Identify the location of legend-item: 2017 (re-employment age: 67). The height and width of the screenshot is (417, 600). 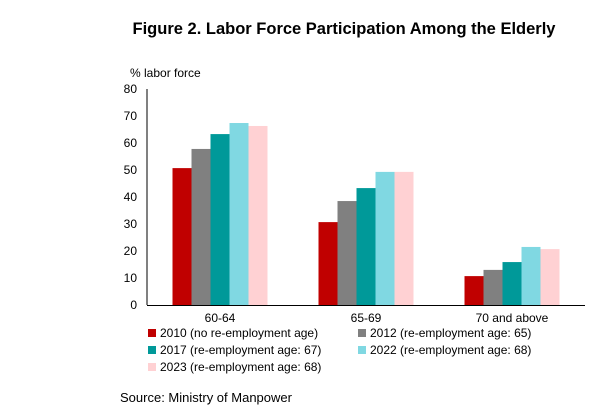
(253, 349).